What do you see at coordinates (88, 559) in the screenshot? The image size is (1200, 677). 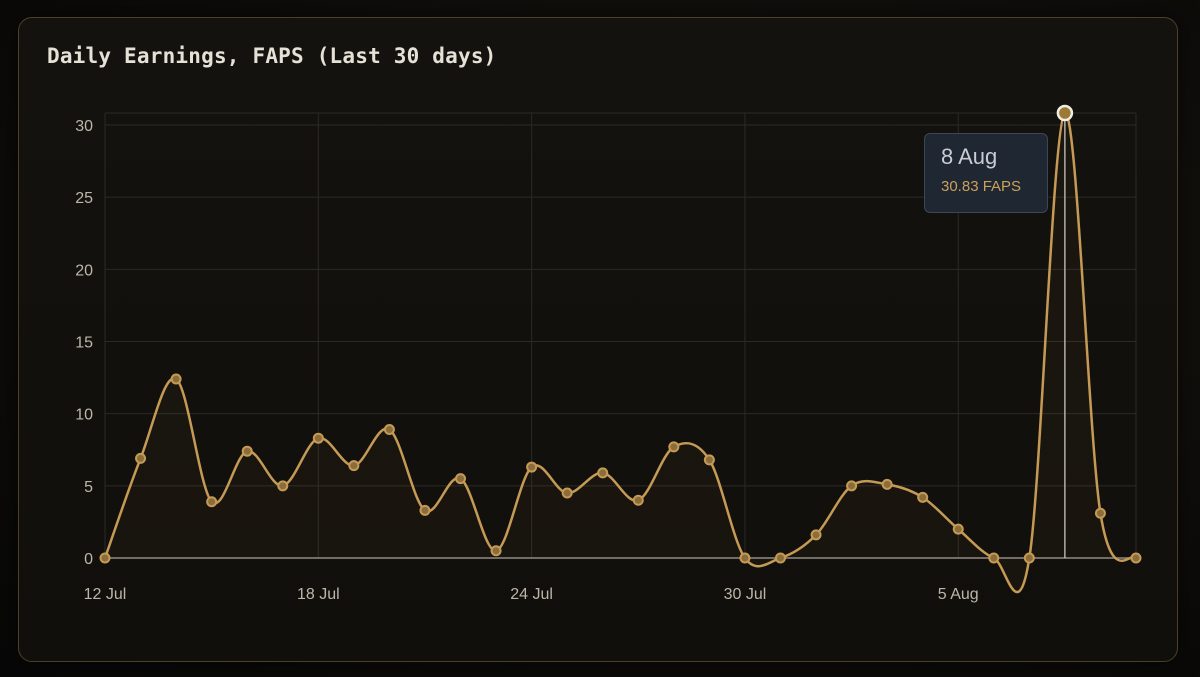 I see `y-tick-label: 0` at bounding box center [88, 559].